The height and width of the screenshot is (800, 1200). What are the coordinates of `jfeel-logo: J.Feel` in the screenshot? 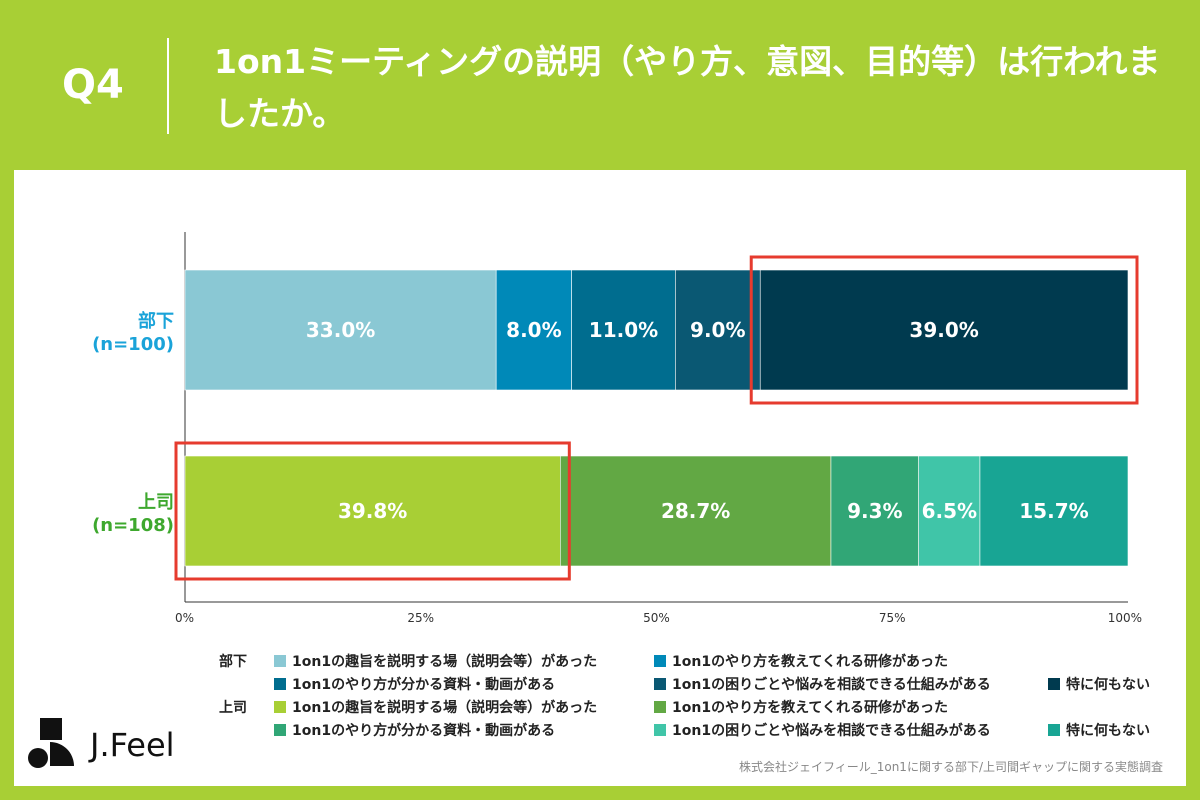 It's located at (113, 746).